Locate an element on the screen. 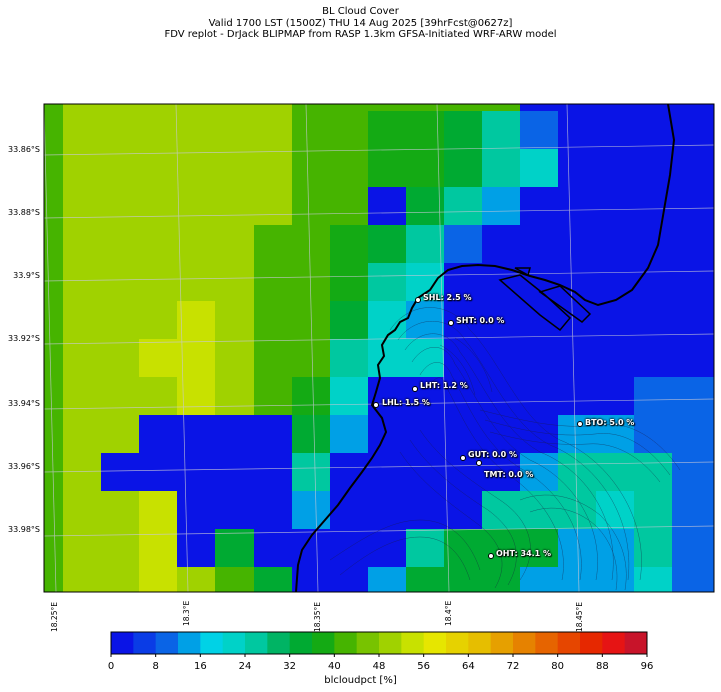 This screenshot has width=721, height=692. station-marker-bto is located at coordinates (580, 424).